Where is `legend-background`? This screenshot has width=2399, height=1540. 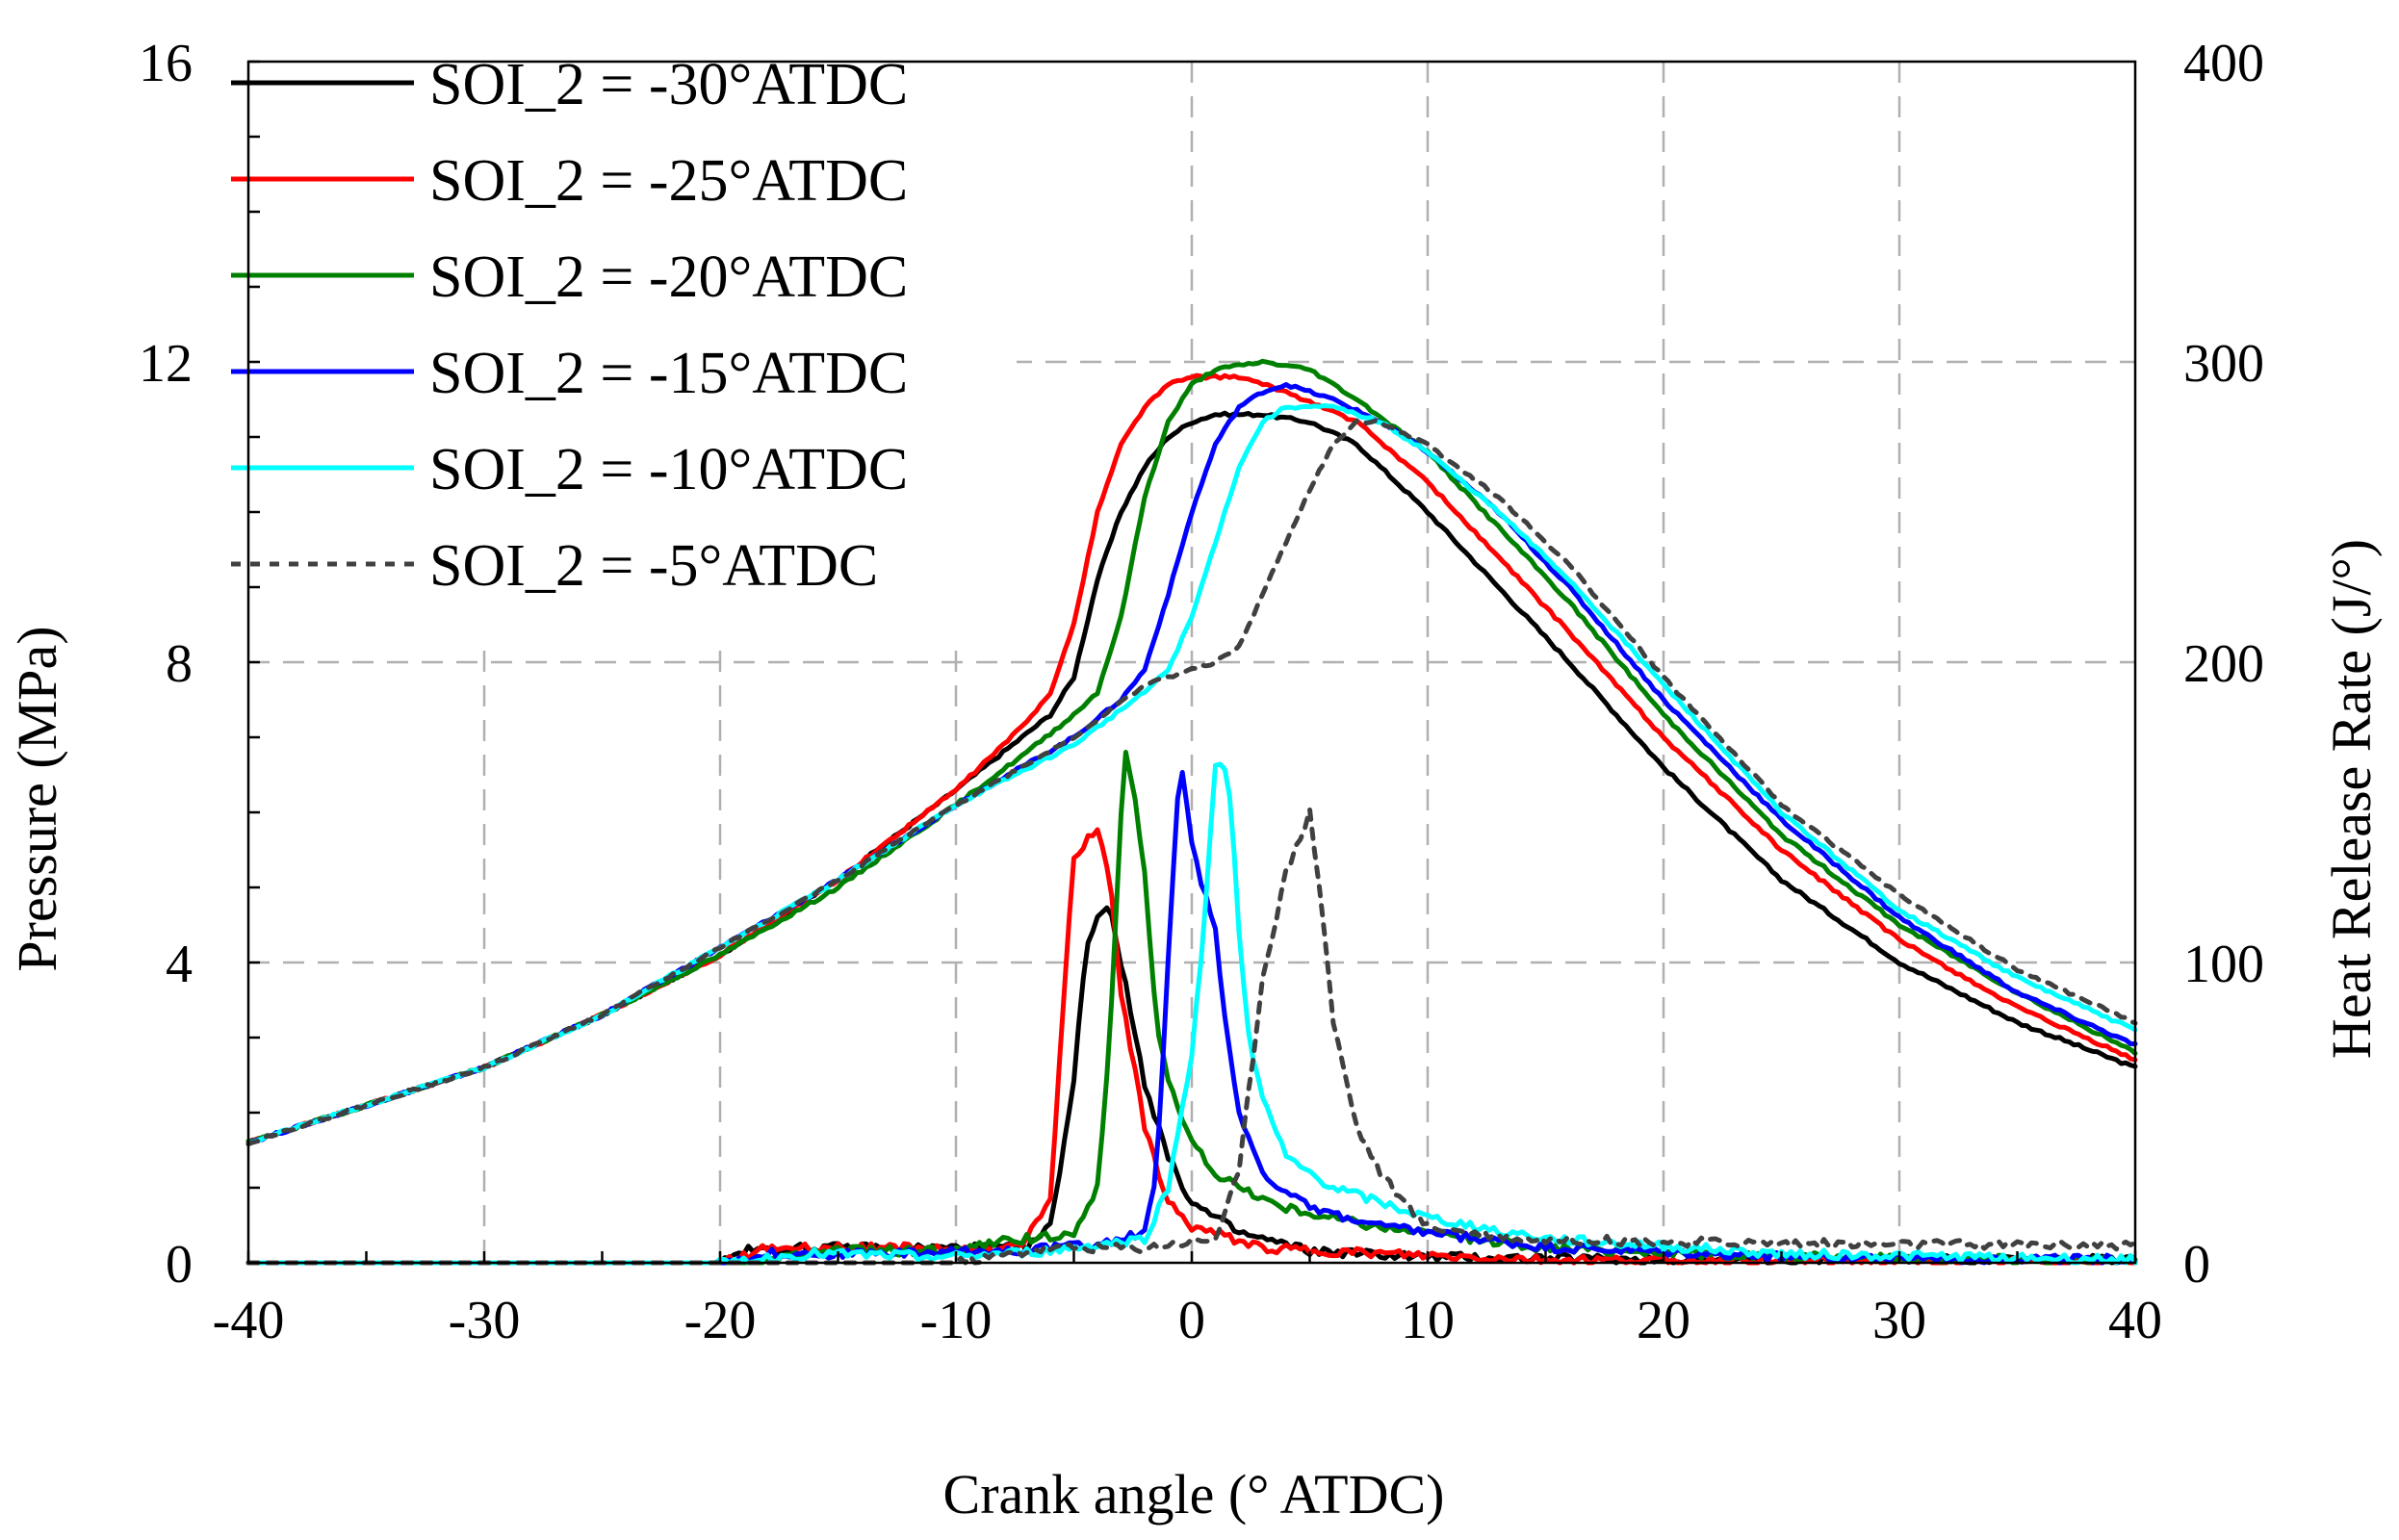
legend-background is located at coordinates (617, 343).